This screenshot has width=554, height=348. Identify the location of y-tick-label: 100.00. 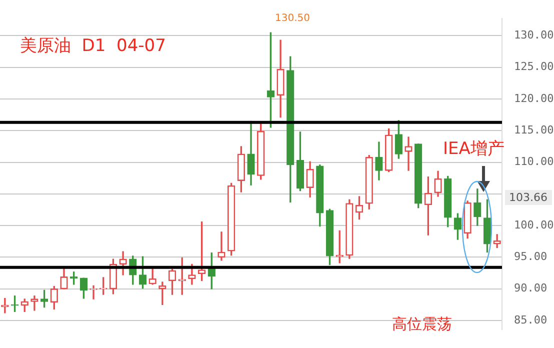
(534, 225).